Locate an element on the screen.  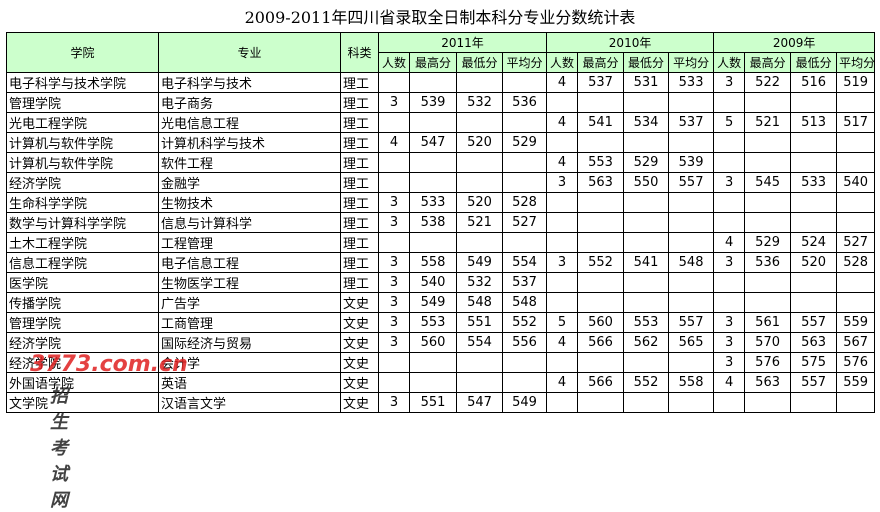
table-row: 计算机与软件学院 计算机科学与技术 理工 4 547 520 529 is located at coordinates (441, 142).